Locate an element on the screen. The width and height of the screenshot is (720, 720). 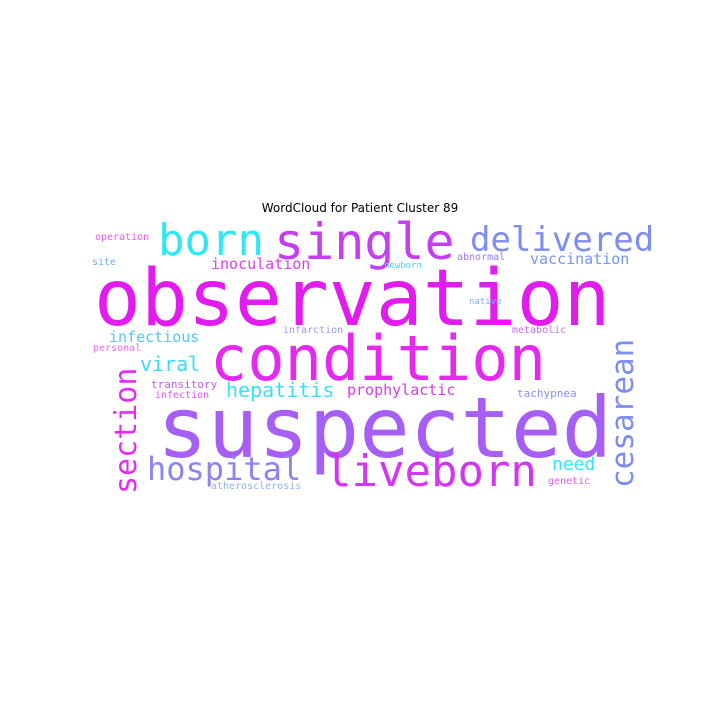
word-viral: viral is located at coordinates (170, 364).